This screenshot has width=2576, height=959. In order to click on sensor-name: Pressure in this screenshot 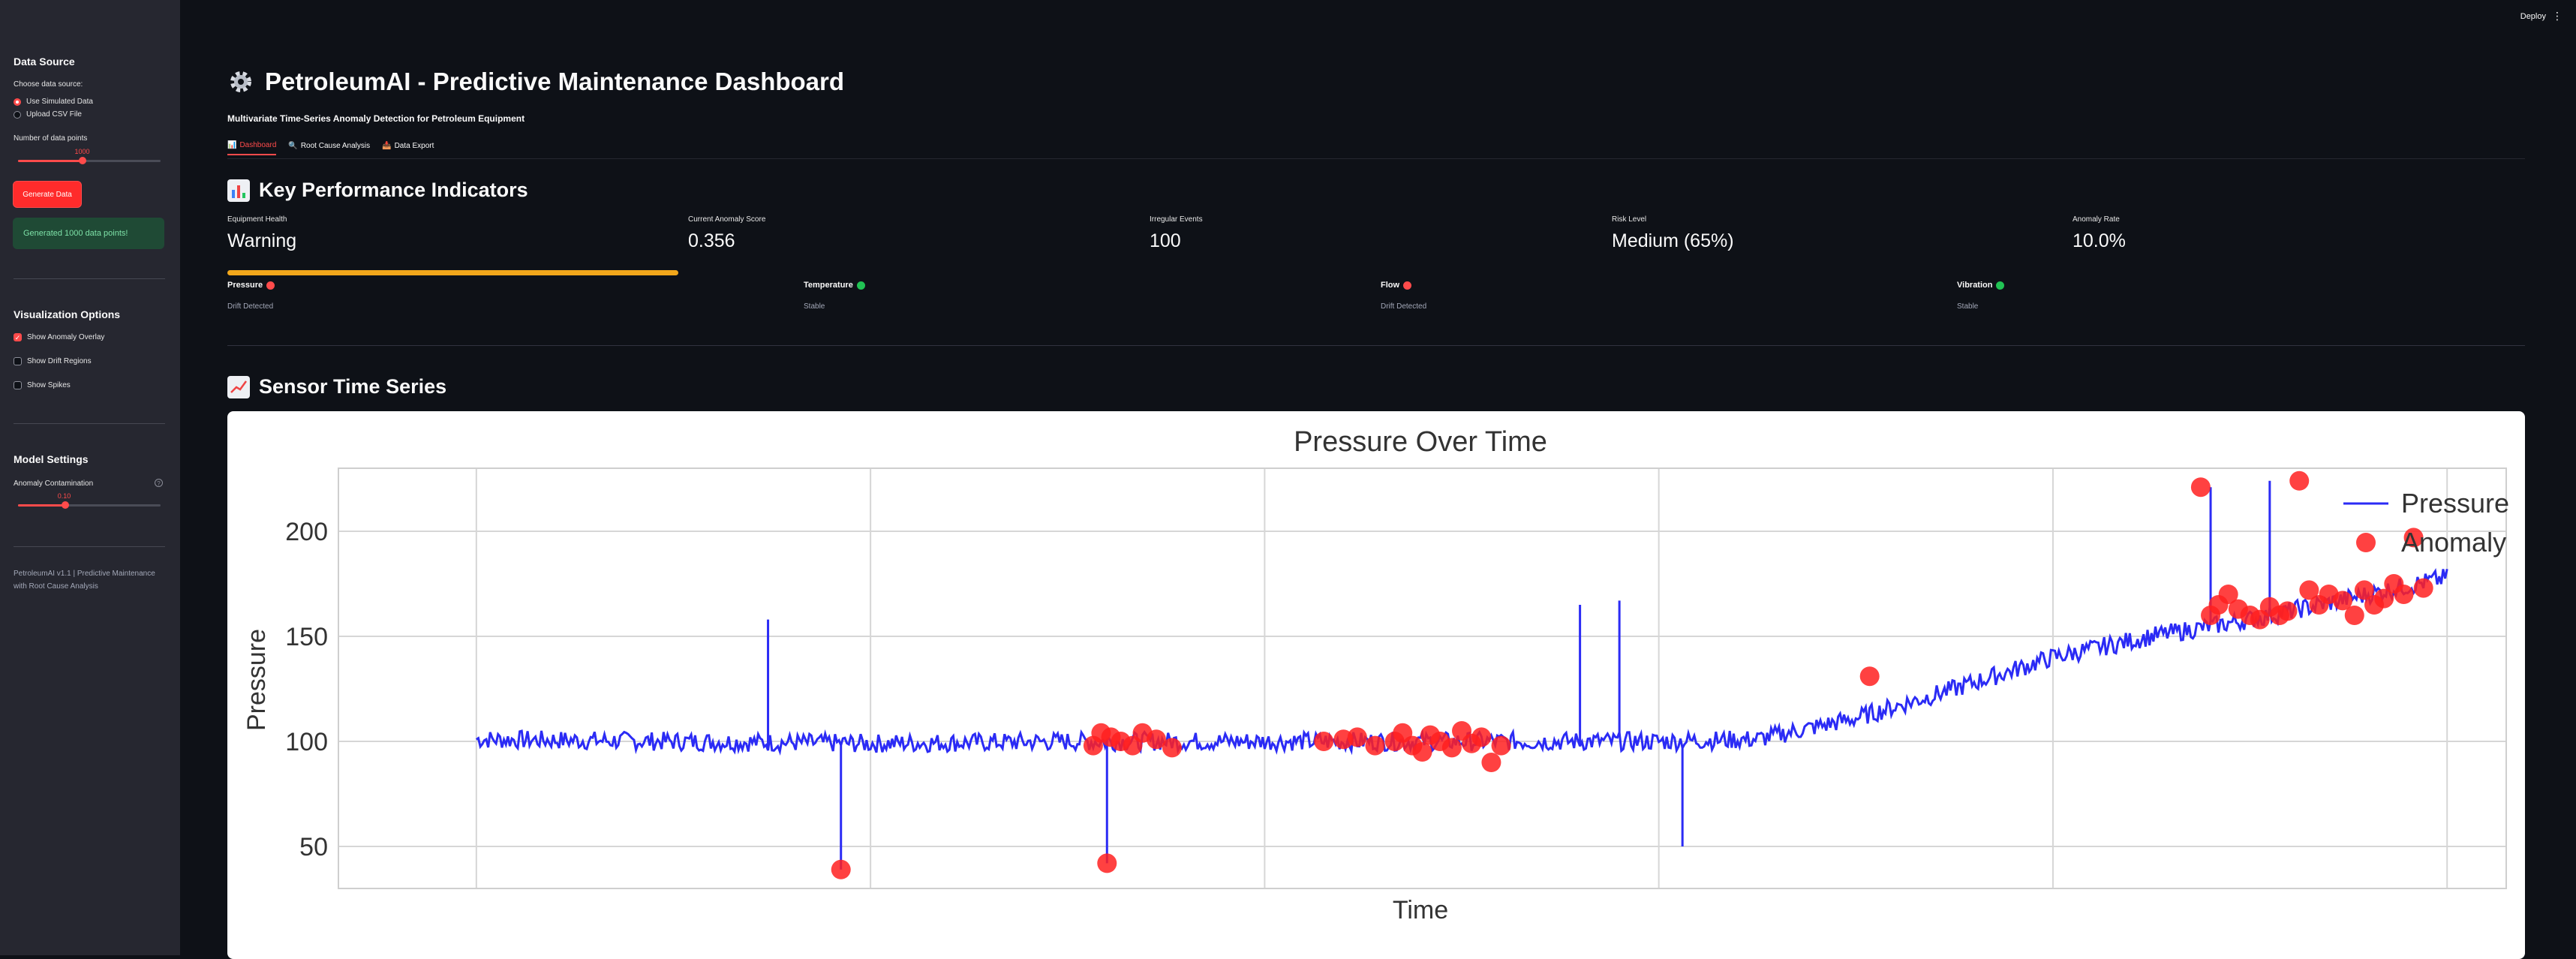, I will do `click(245, 285)`.